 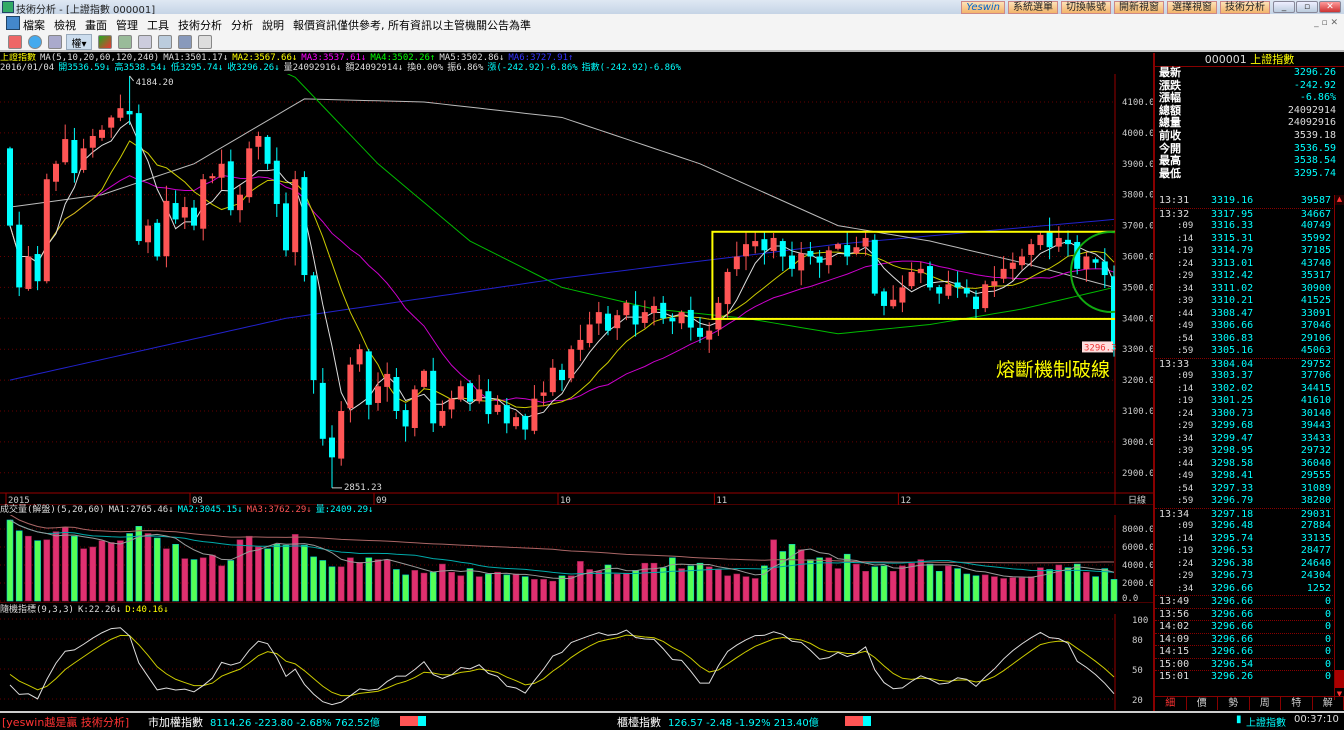 I want to click on ma-value: MA2:3567.66↓, so click(x=264, y=58).